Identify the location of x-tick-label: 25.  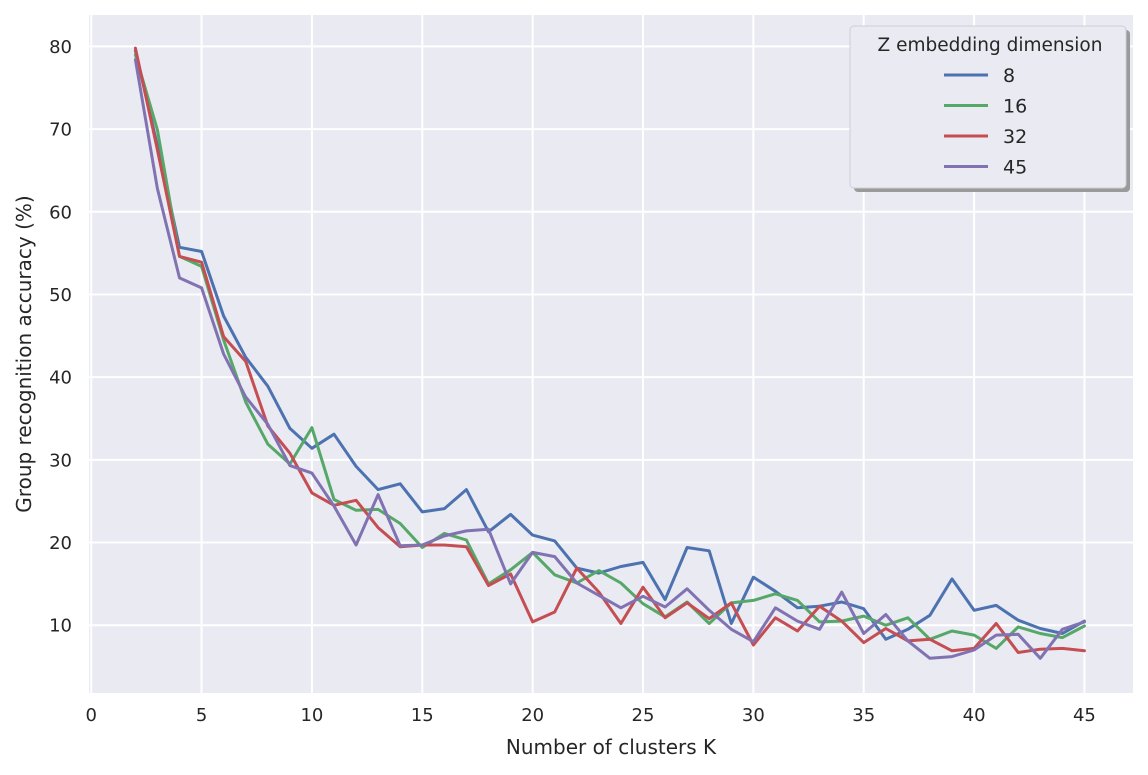
(643, 715).